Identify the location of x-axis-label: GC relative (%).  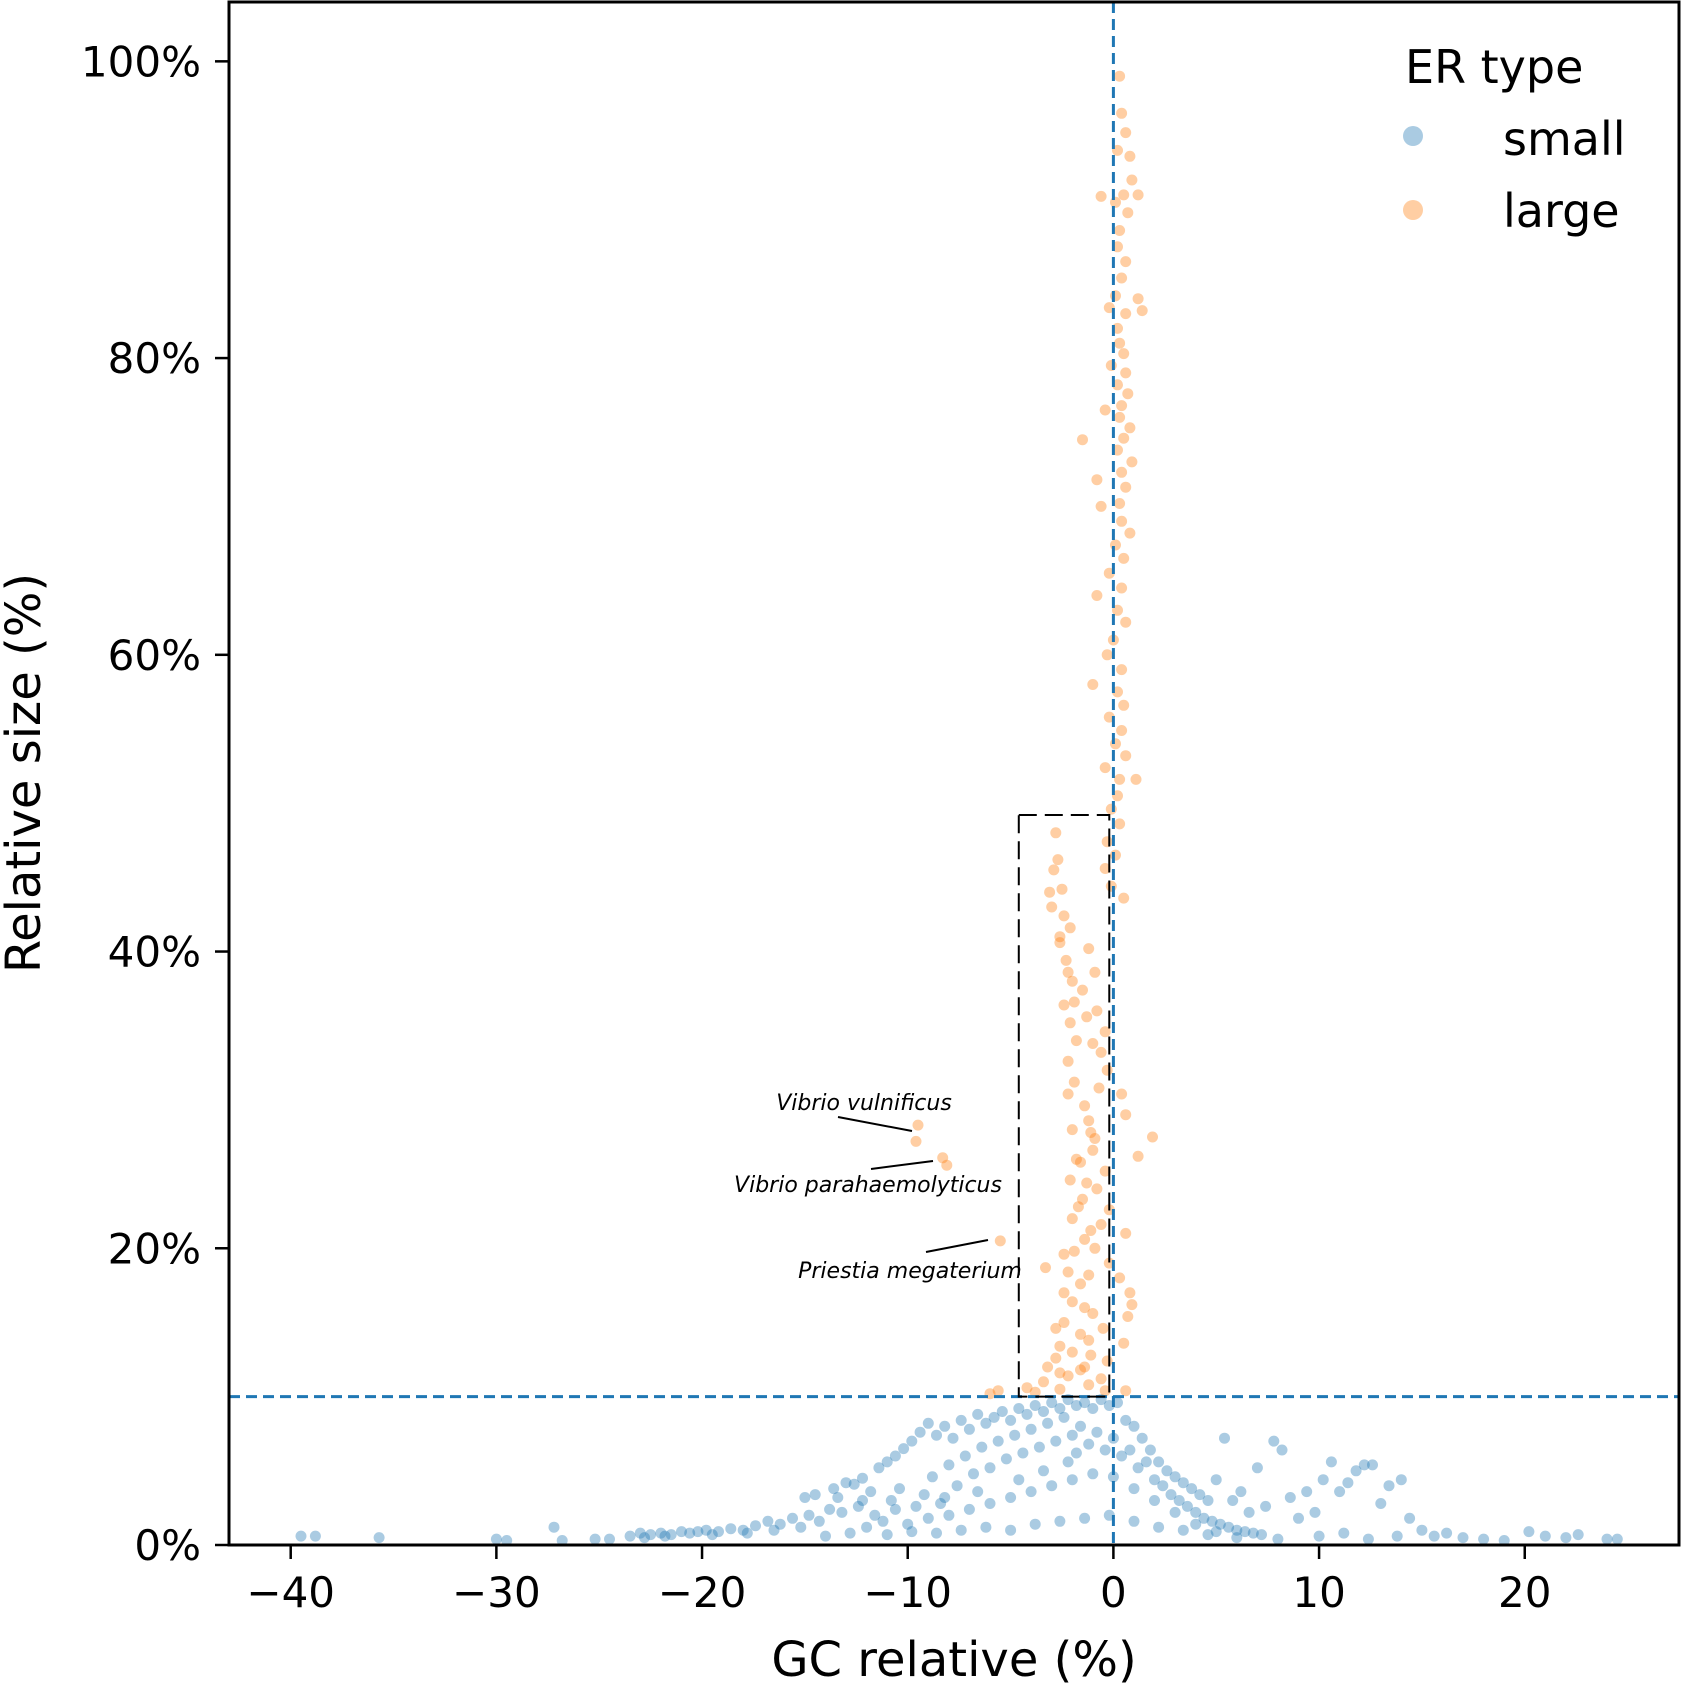
(953, 1658).